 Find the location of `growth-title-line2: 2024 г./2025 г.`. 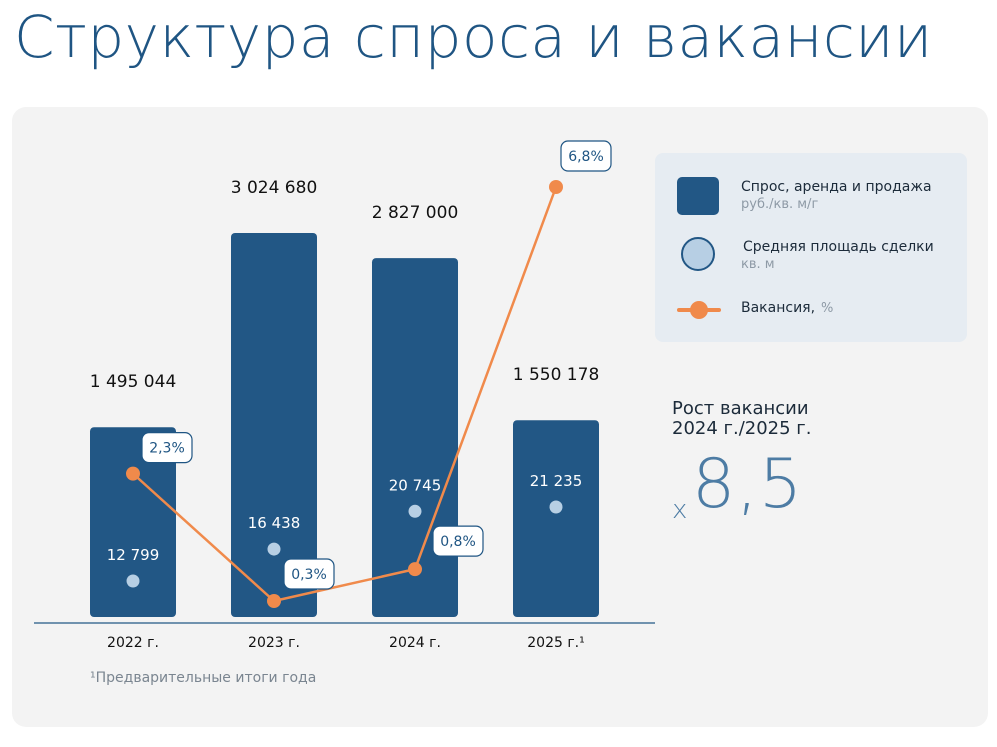

growth-title-line2: 2024 г./2025 г. is located at coordinates (742, 428).